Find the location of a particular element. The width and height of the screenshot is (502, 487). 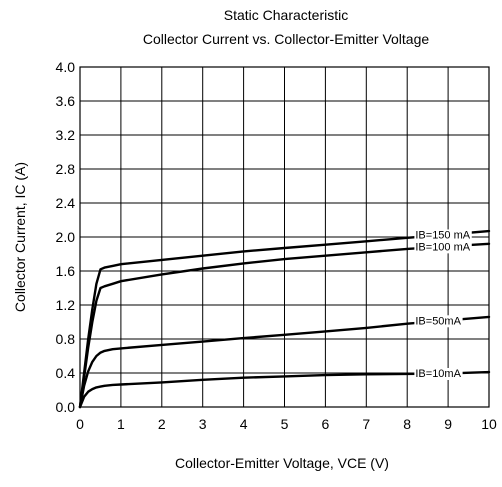

y-tick-labels: 0.0 0.4 0.8 1.2 1.6 2.0 2.4 2.8 3.2 3.6 4.0 is located at coordinates (66, 237).